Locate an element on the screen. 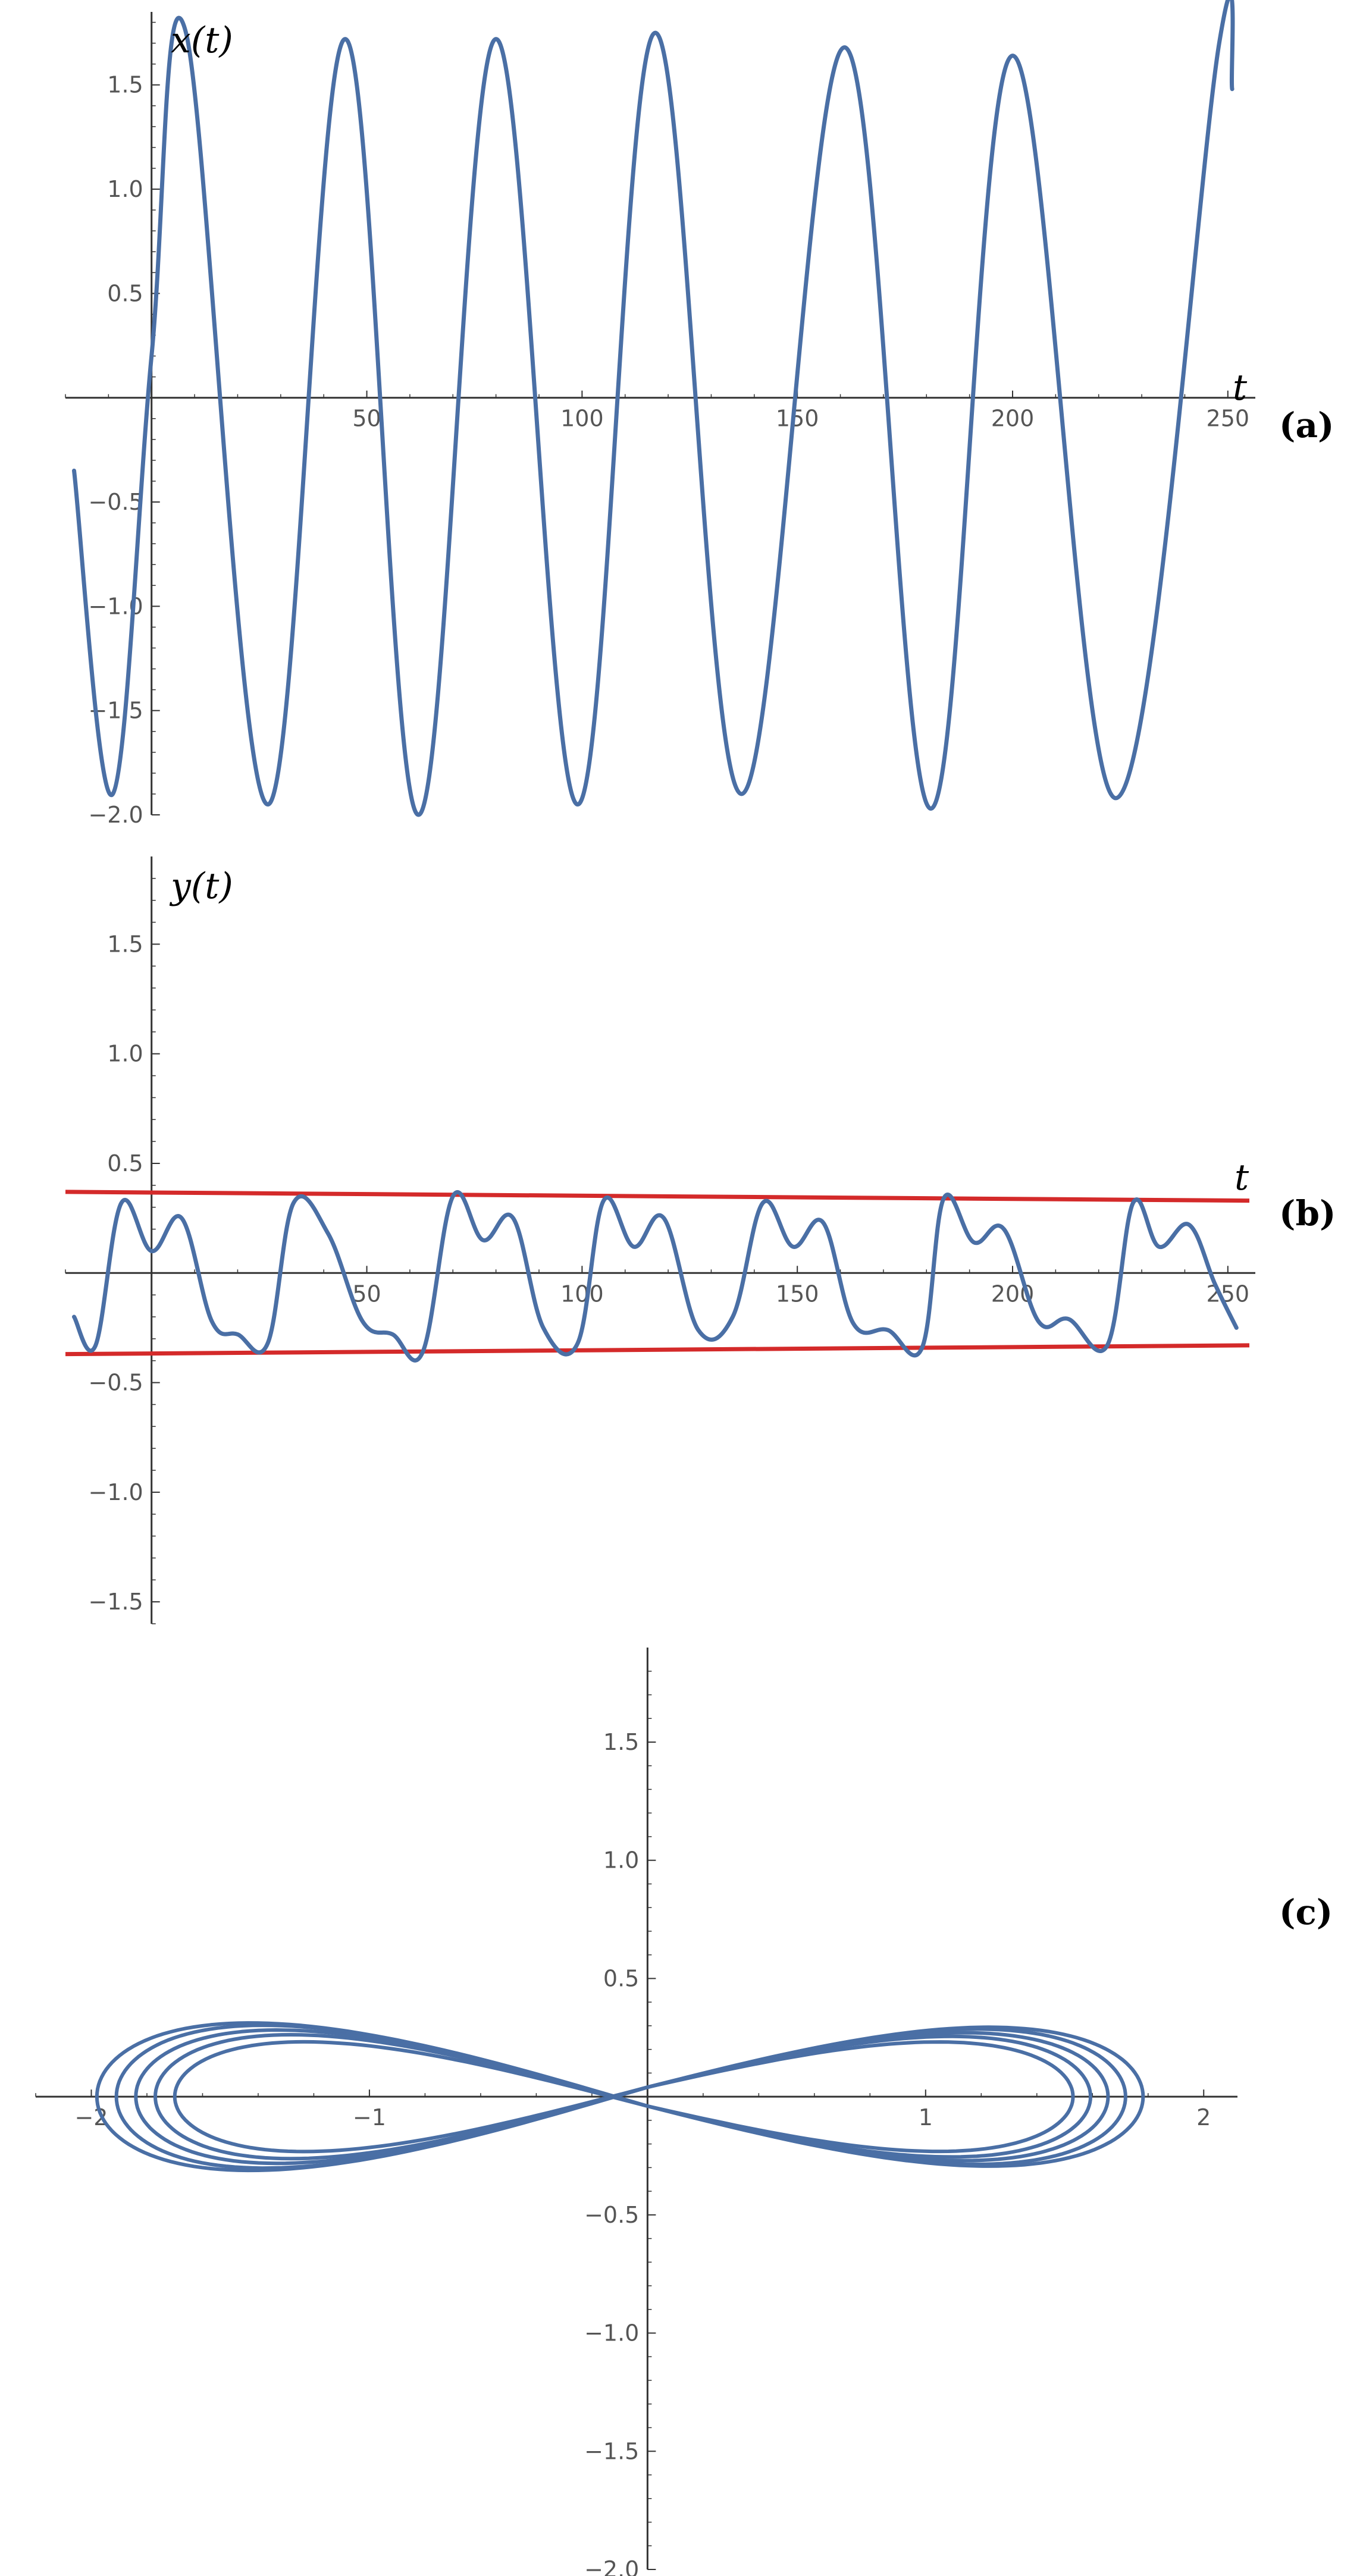 Image resolution: width=1363 pixels, height=2576 pixels. panel-b-tag: (b) is located at coordinates (1307, 1213).